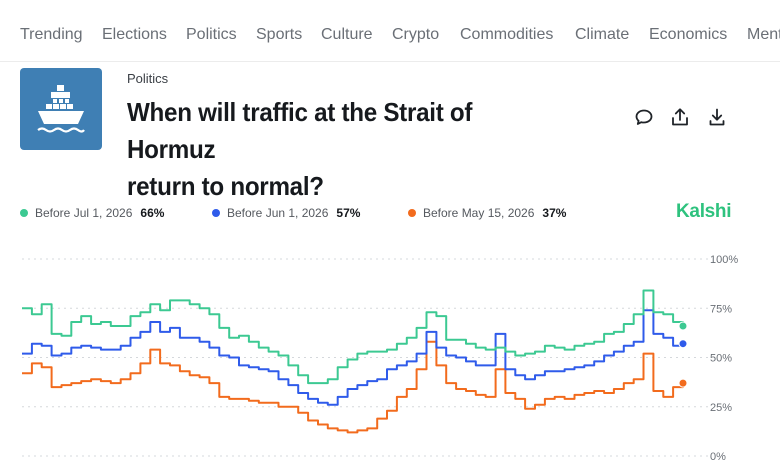  What do you see at coordinates (347, 34) in the screenshot?
I see `nav-item-culture: Culture` at bounding box center [347, 34].